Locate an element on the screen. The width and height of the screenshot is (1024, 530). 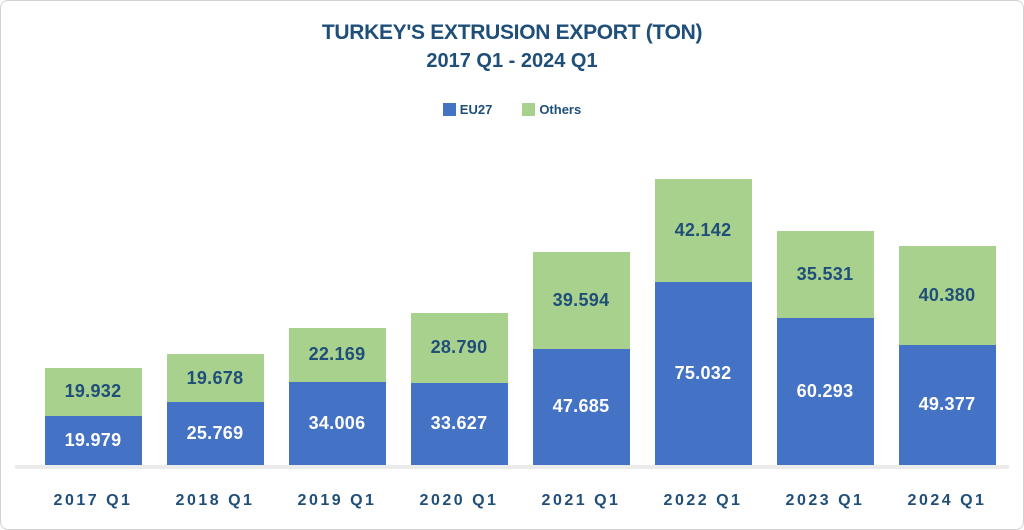
bar-group: 35.531 60.293 2023 Q1 is located at coordinates (825, 370).